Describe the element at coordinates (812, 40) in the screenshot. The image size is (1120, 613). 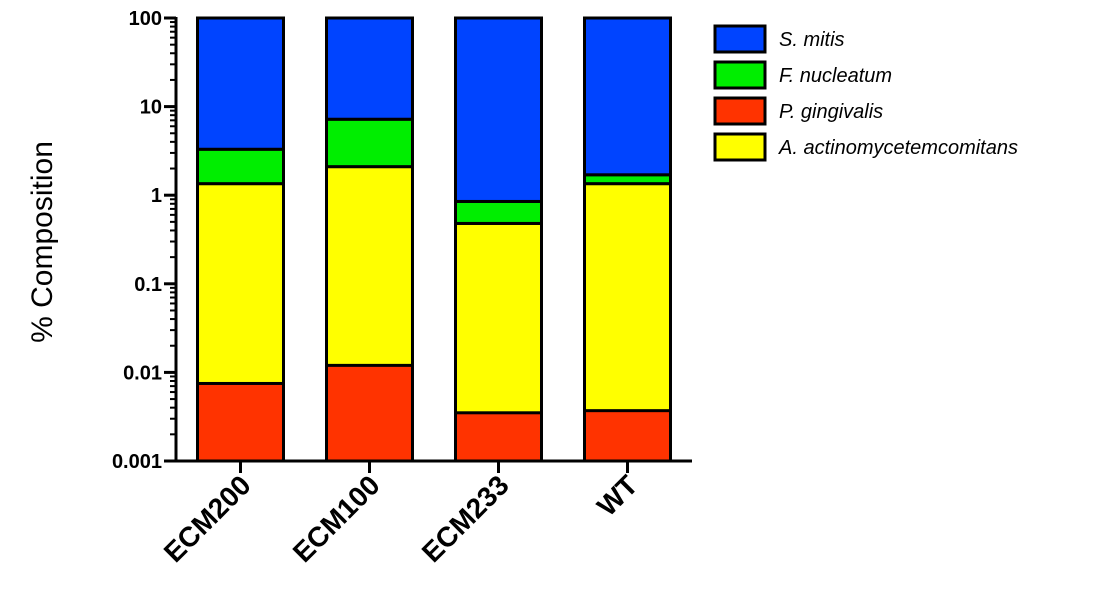
I see `legend-label: S. mitis` at that location.